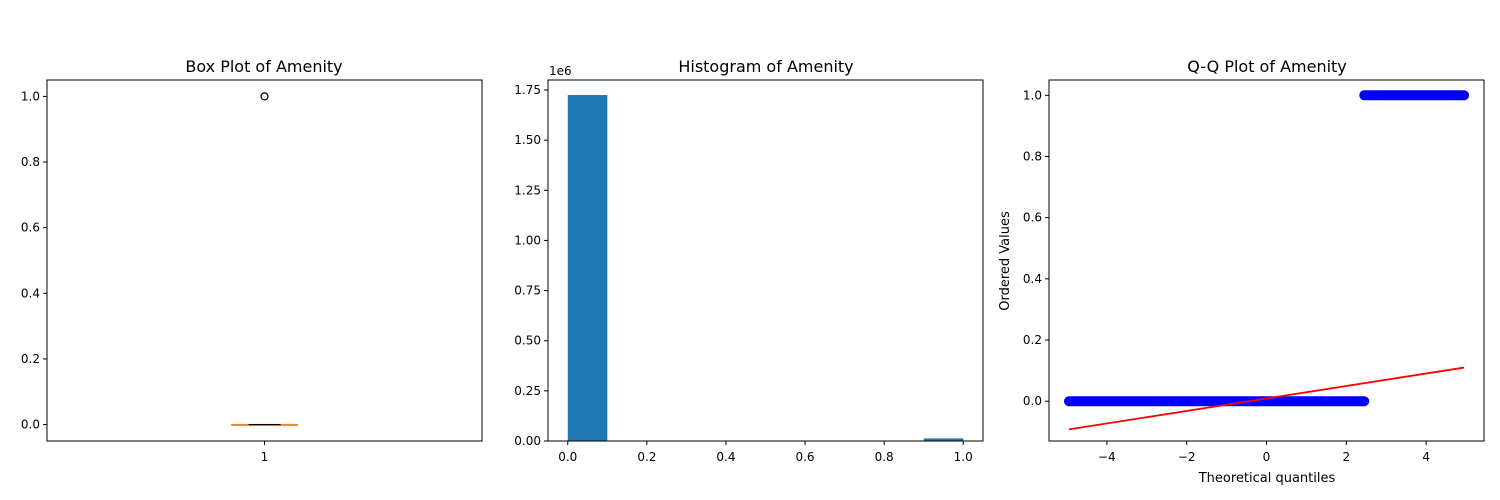  I want to click on qq-plot-x-tick-label: −4, so click(1107, 457).